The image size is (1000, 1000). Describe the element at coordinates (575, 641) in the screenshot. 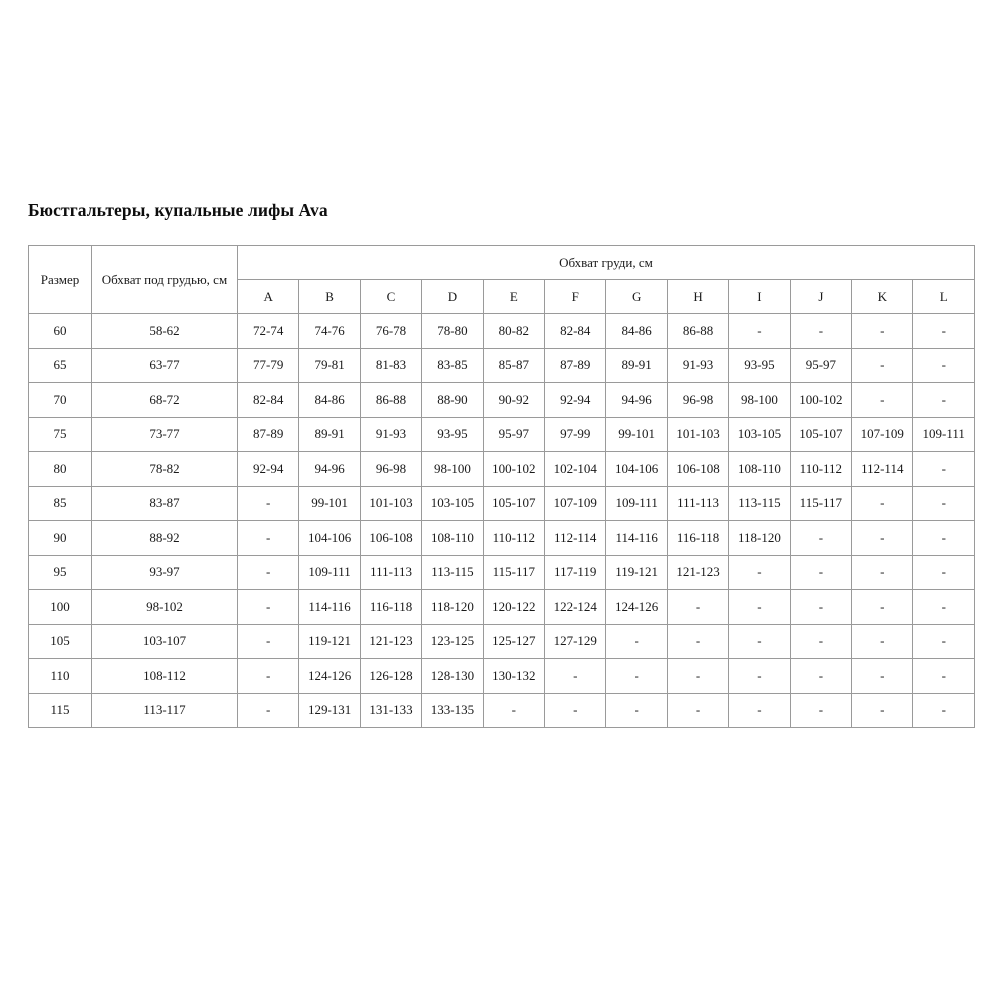

I see `cell-bust-f: 127-129` at that location.